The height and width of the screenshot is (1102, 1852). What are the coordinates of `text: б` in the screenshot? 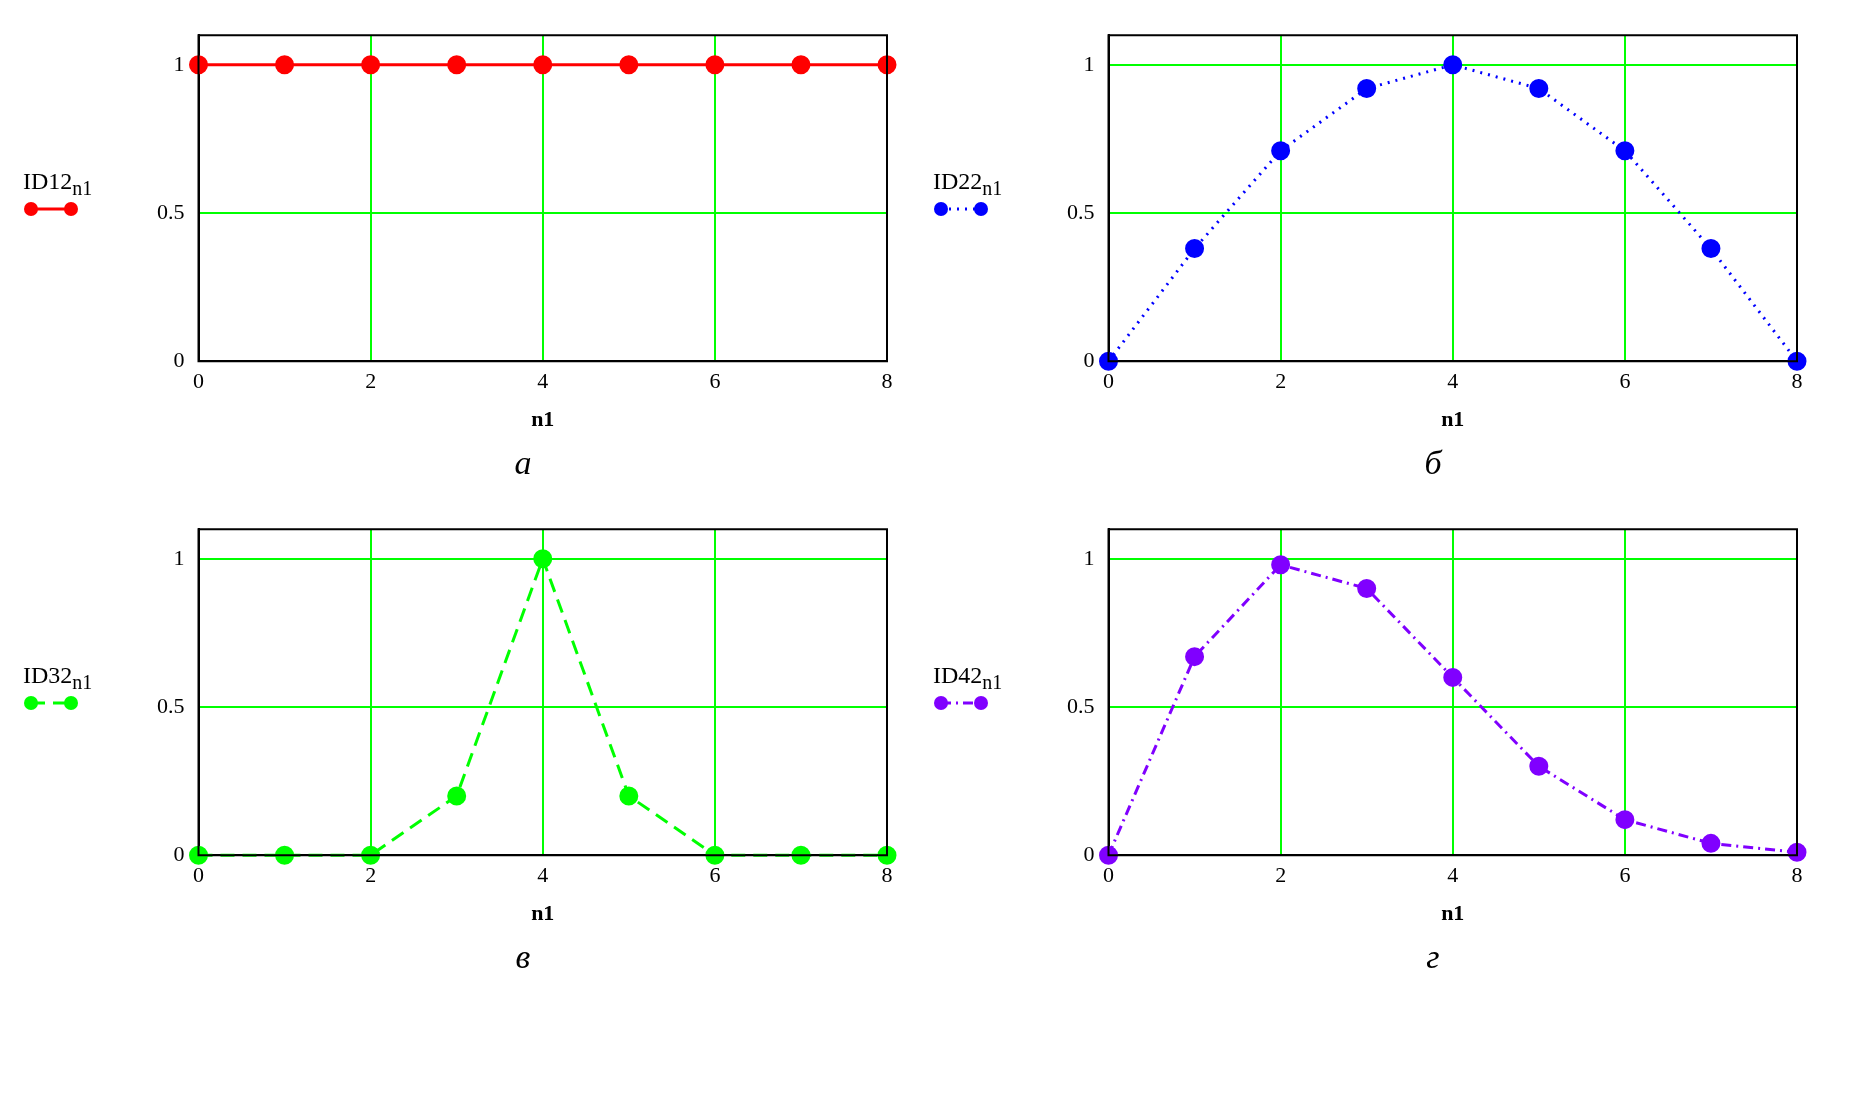 It's located at (1433, 463).